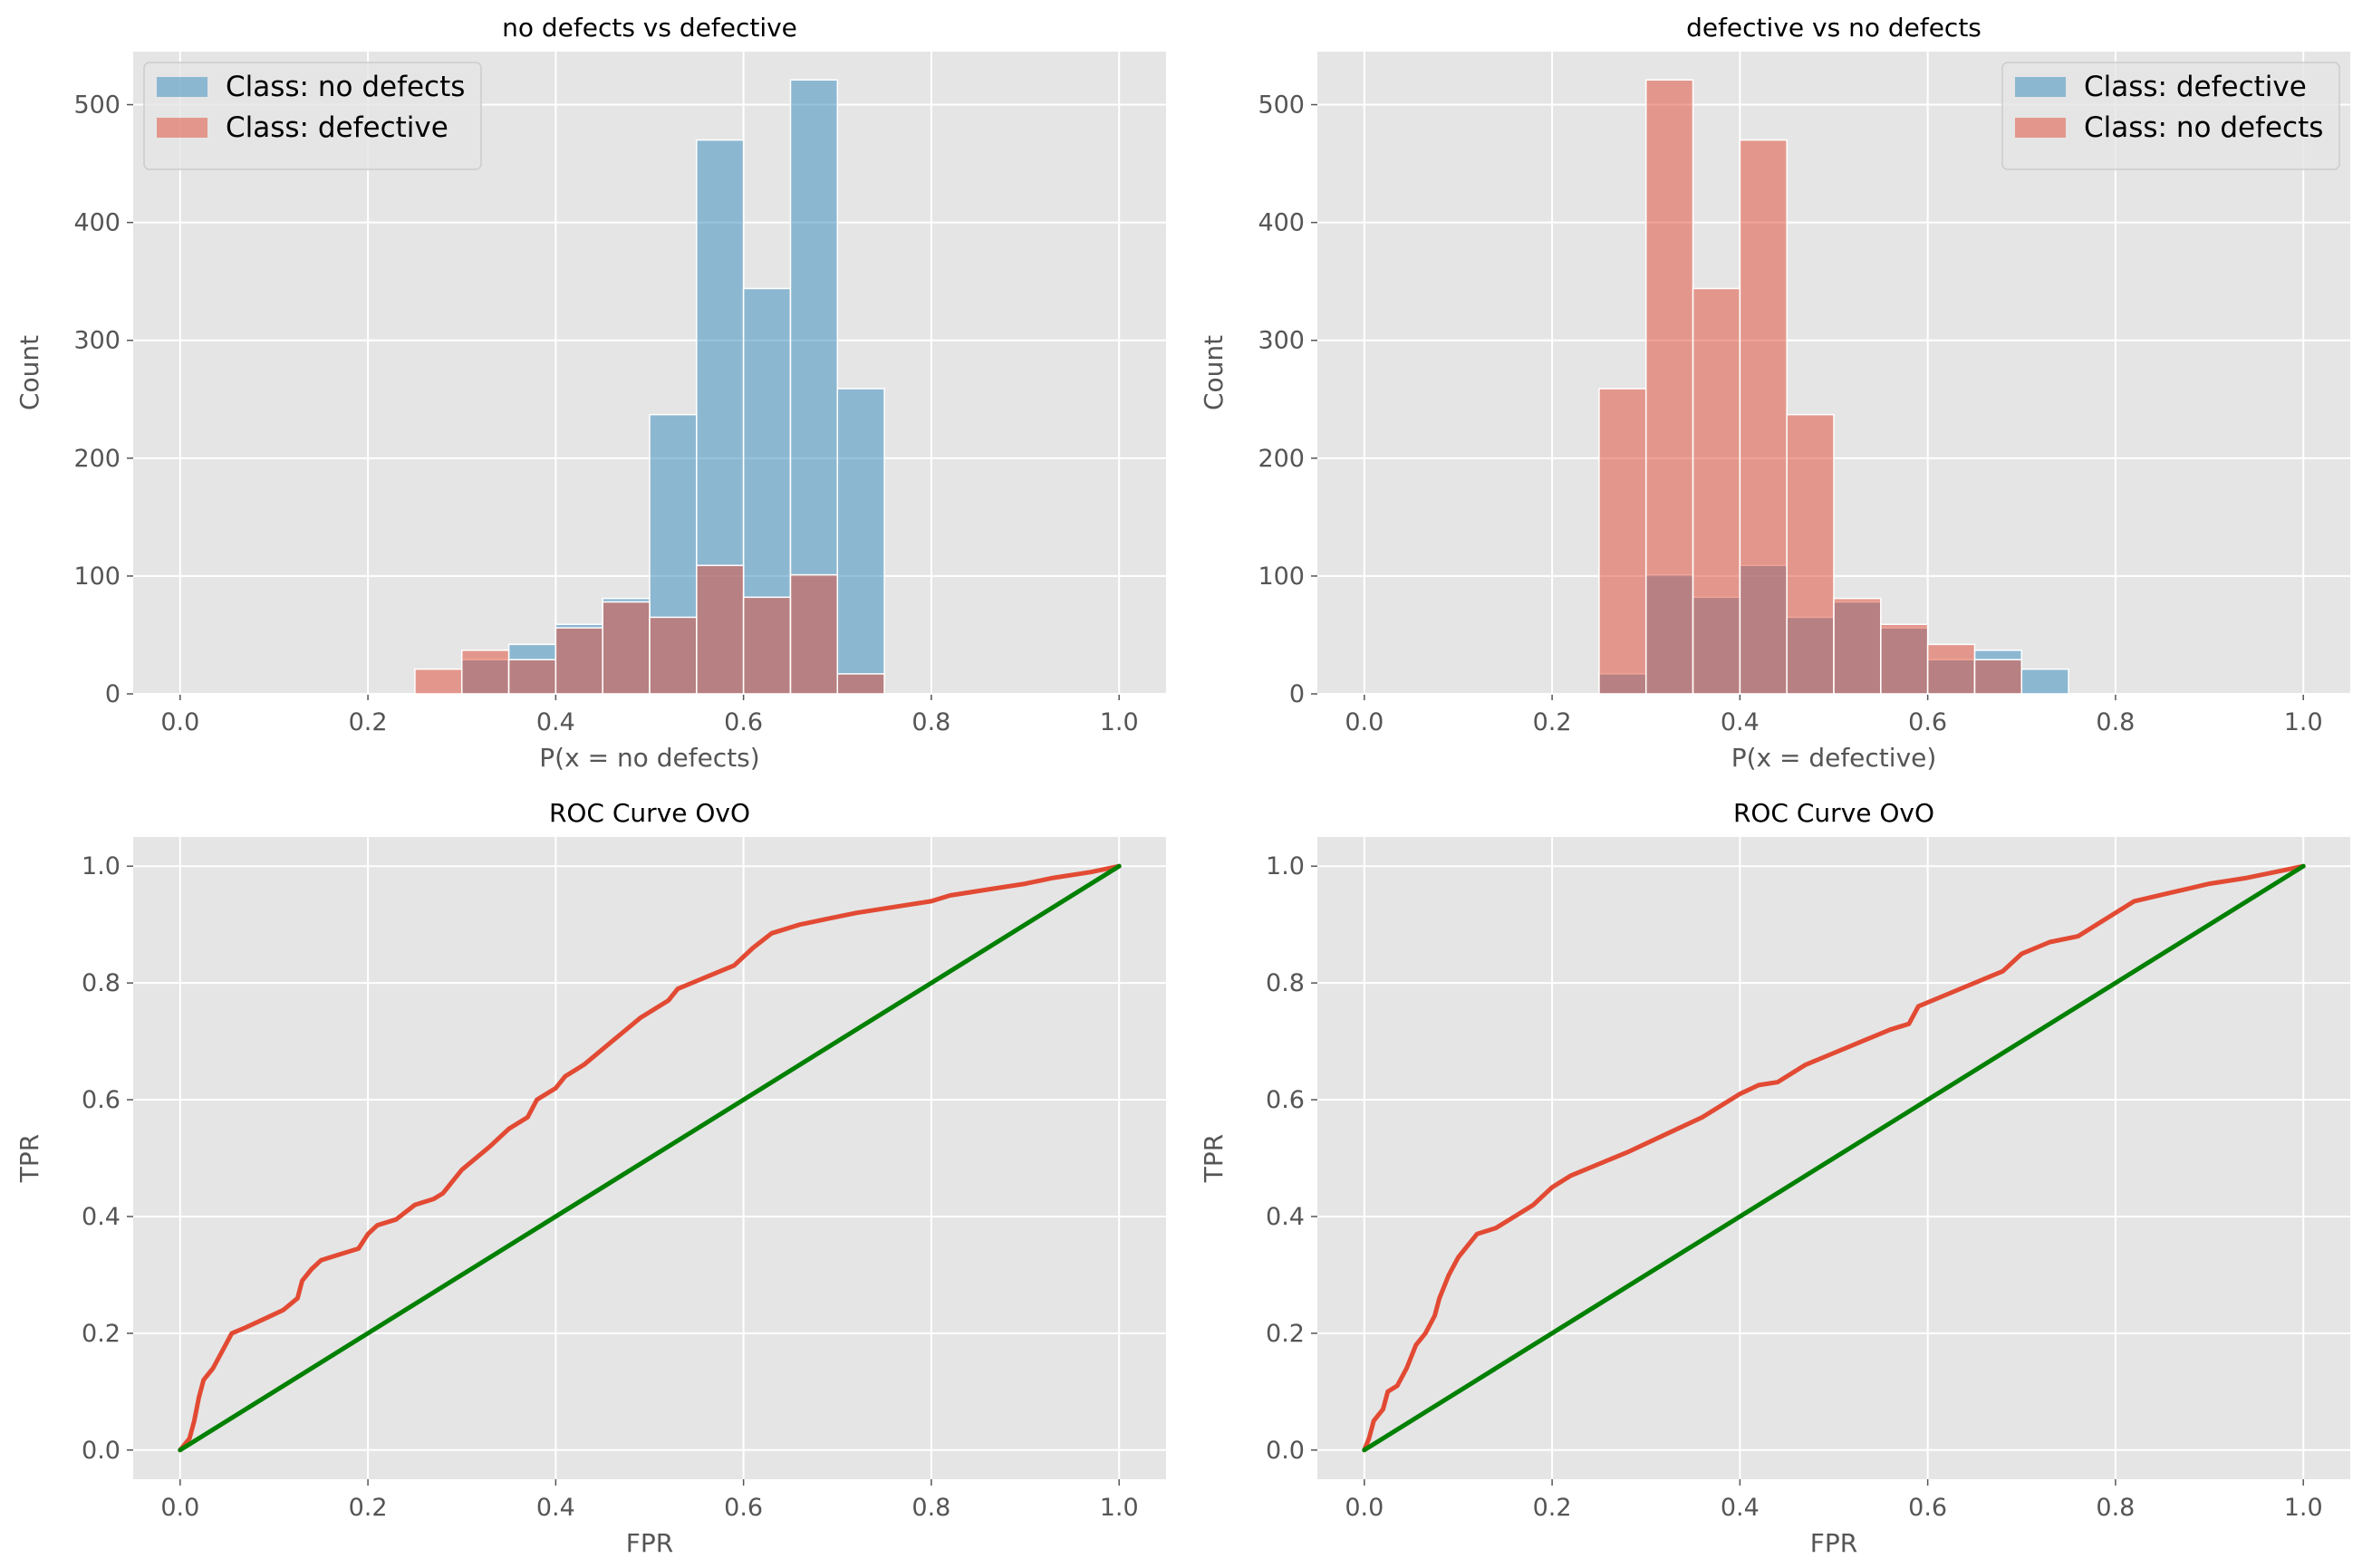 Image resolution: width=2372 pixels, height=1568 pixels. Describe the element at coordinates (649, 758) in the screenshot. I see `x-axis-label: P(x = no defects)` at that location.